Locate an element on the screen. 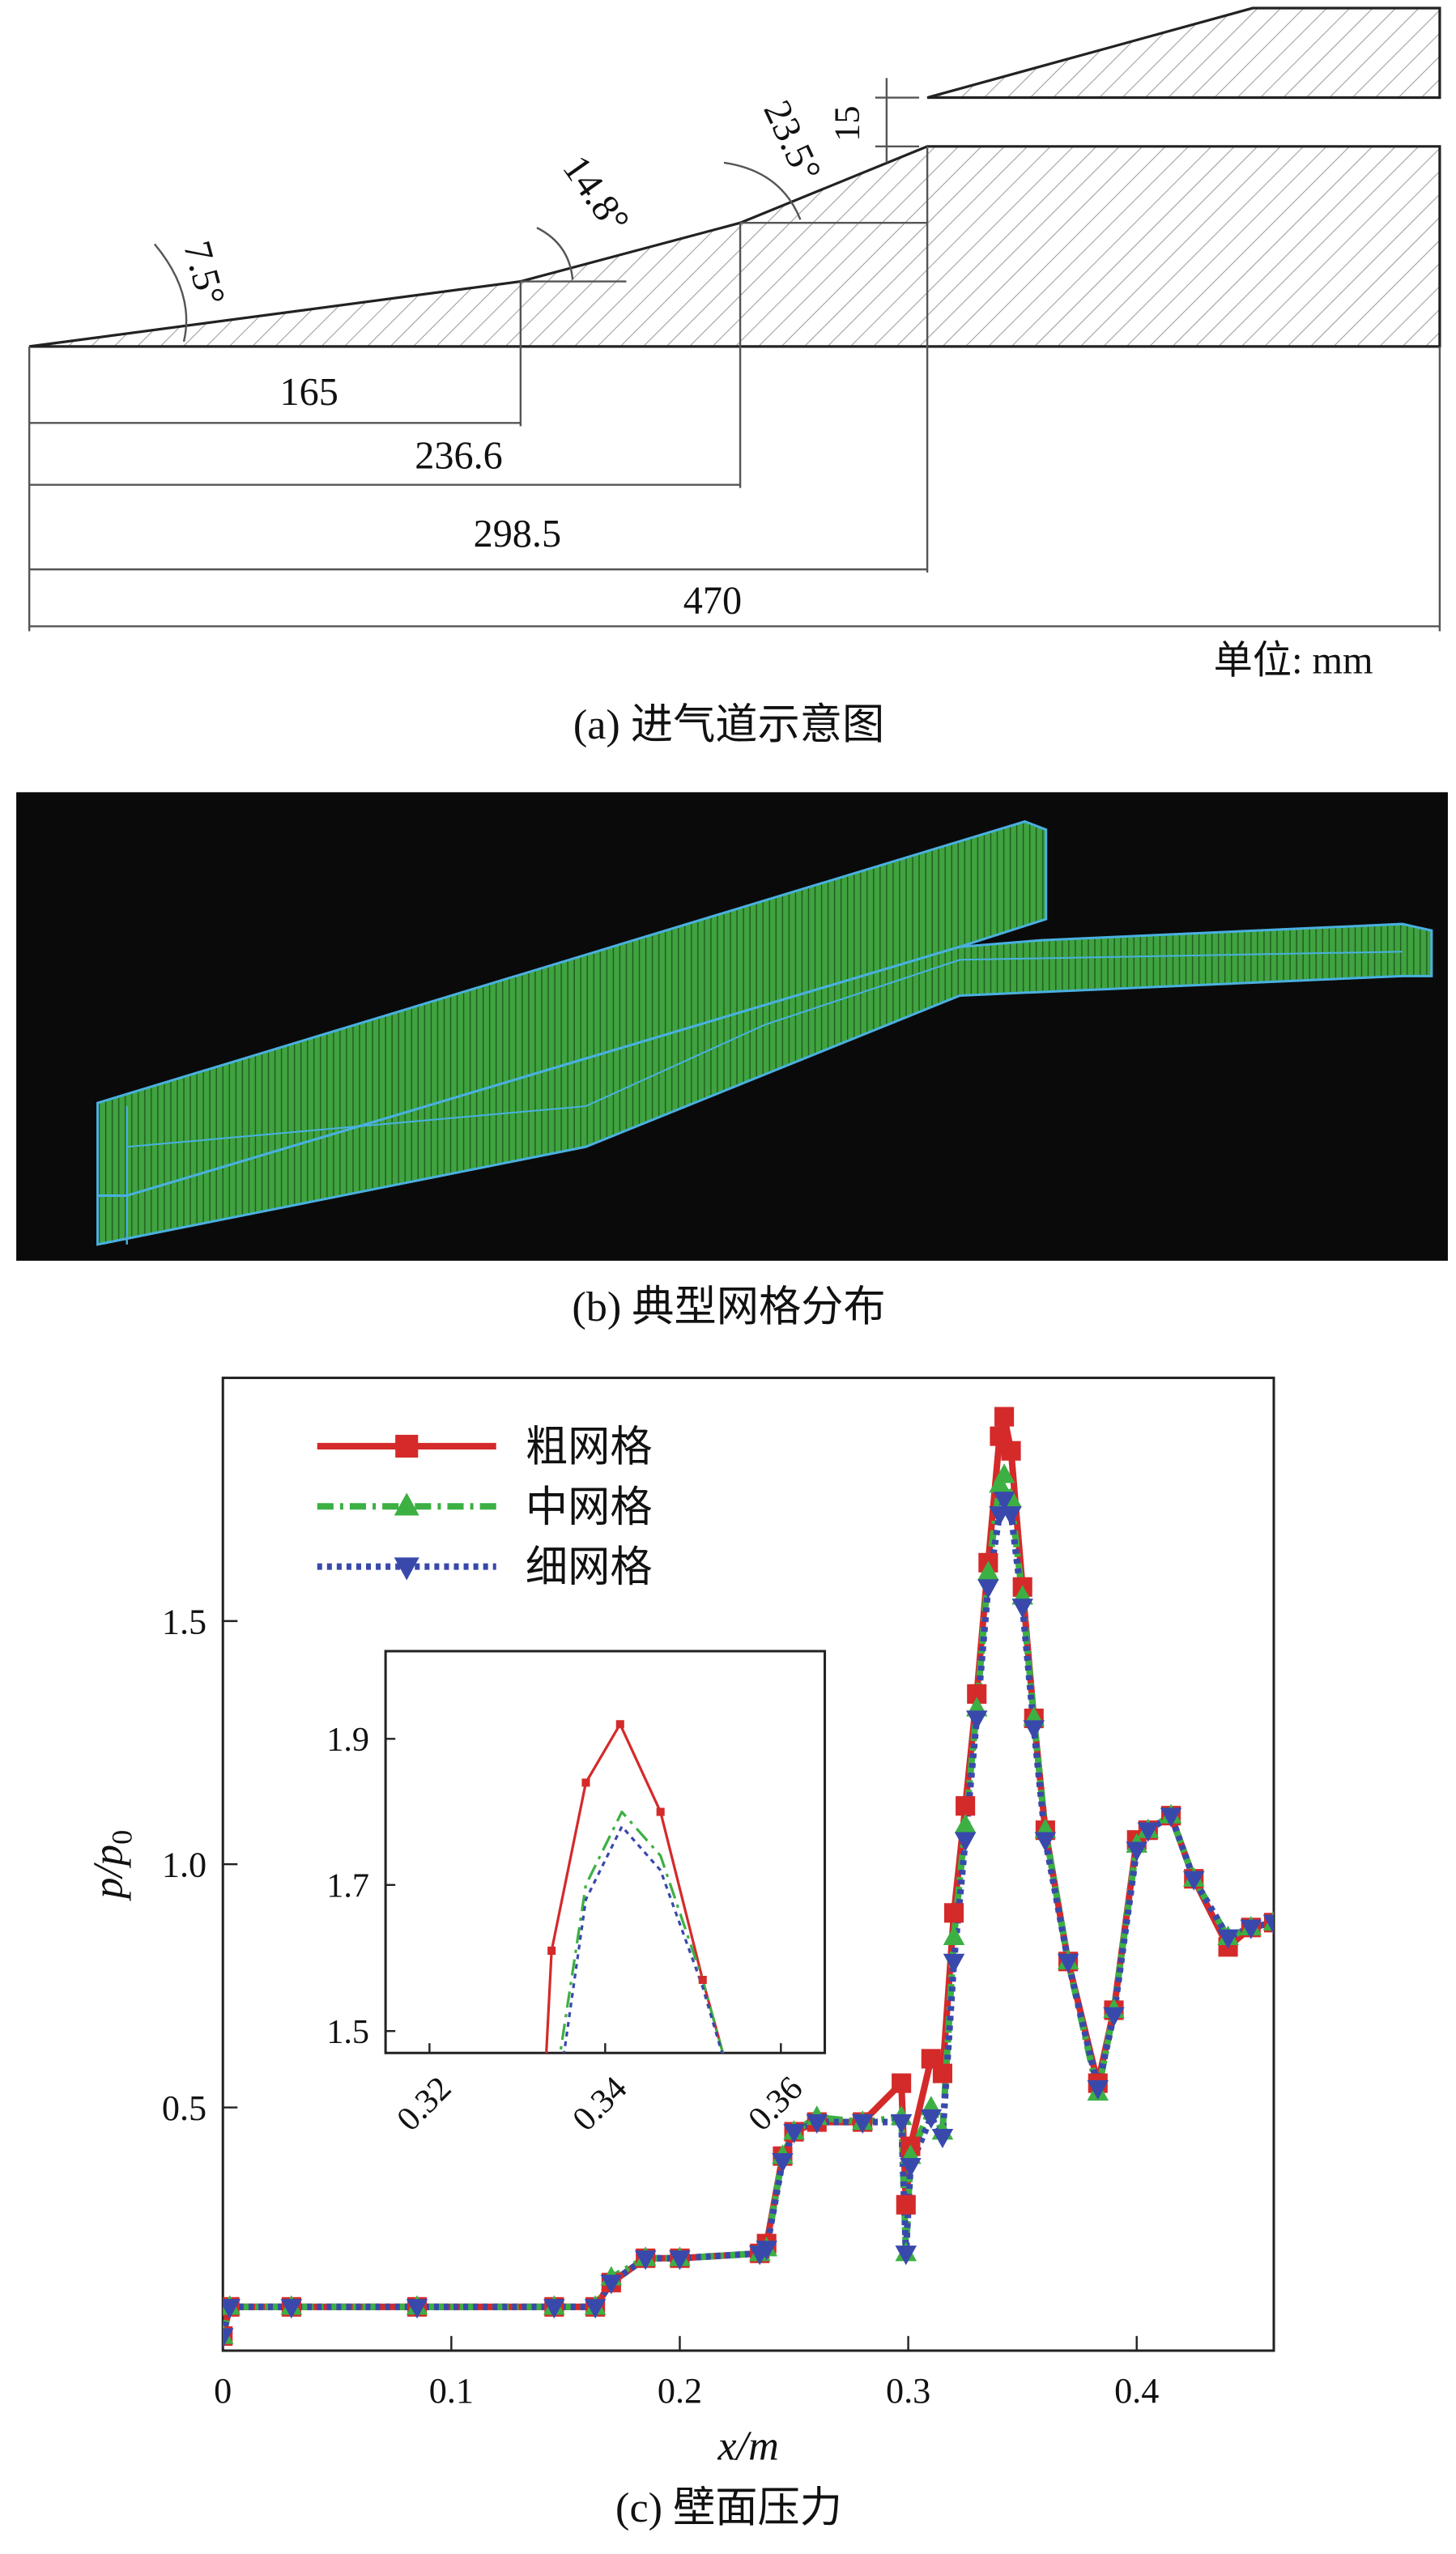 This screenshot has height=2554, width=1456. y-axis-label: p/p0 is located at coordinates (112, 1866).